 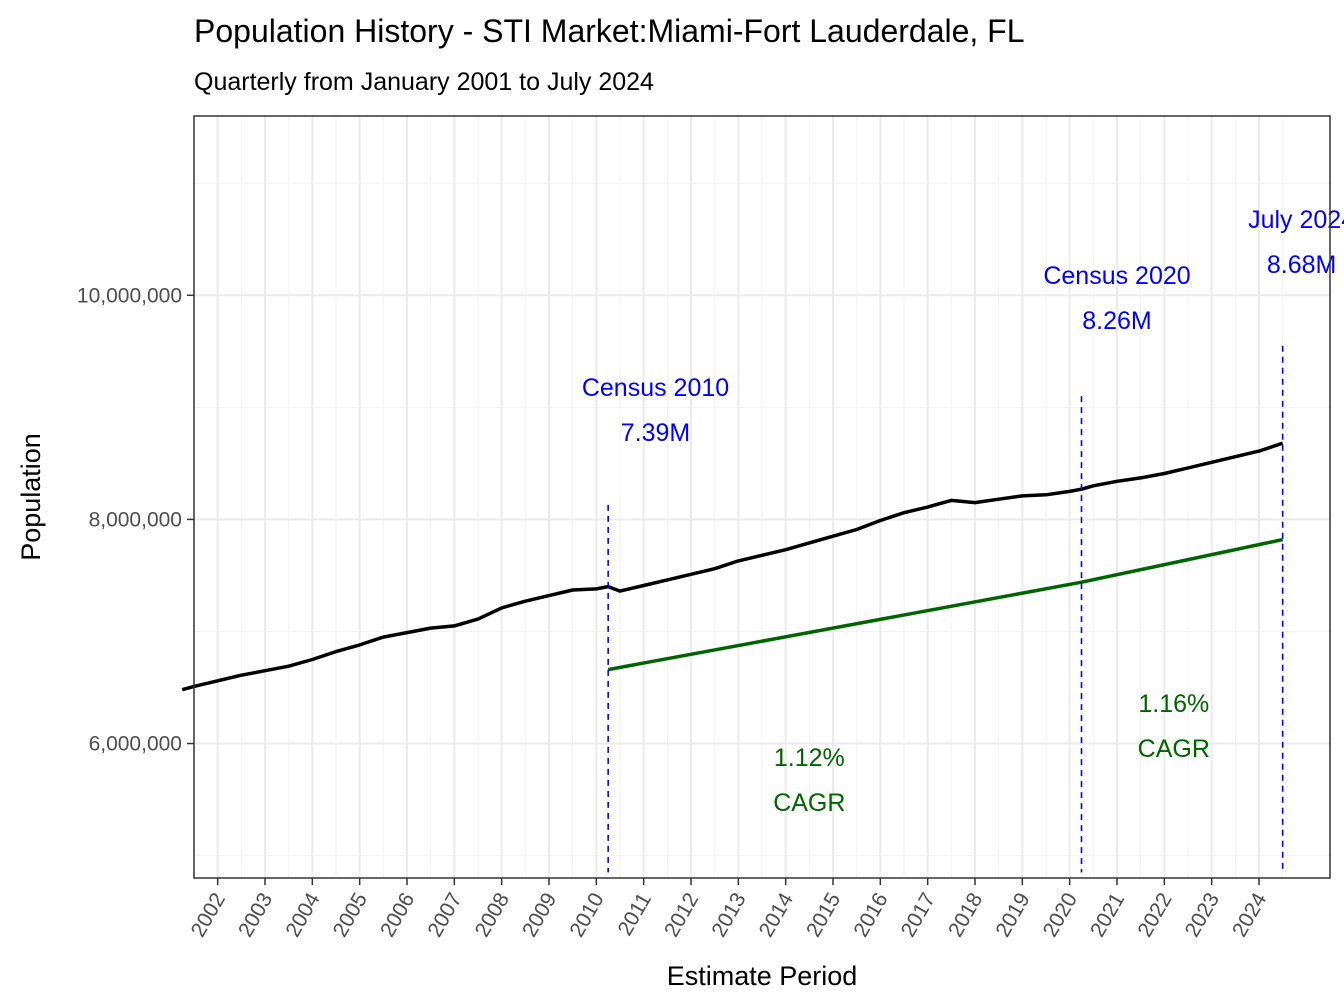 I want to click on x-tick-label: 2016, so click(x=870, y=915).